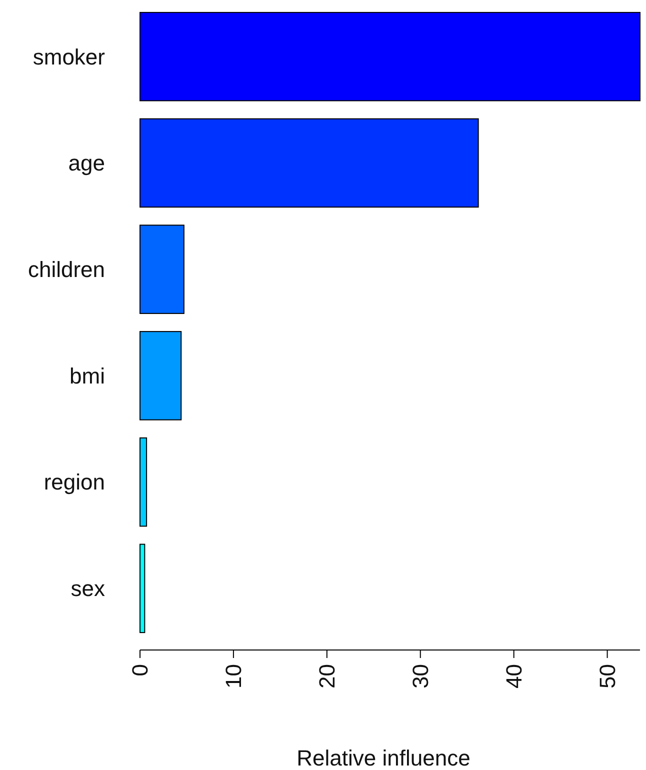  Describe the element at coordinates (86, 163) in the screenshot. I see `y-tick-label: age` at that location.